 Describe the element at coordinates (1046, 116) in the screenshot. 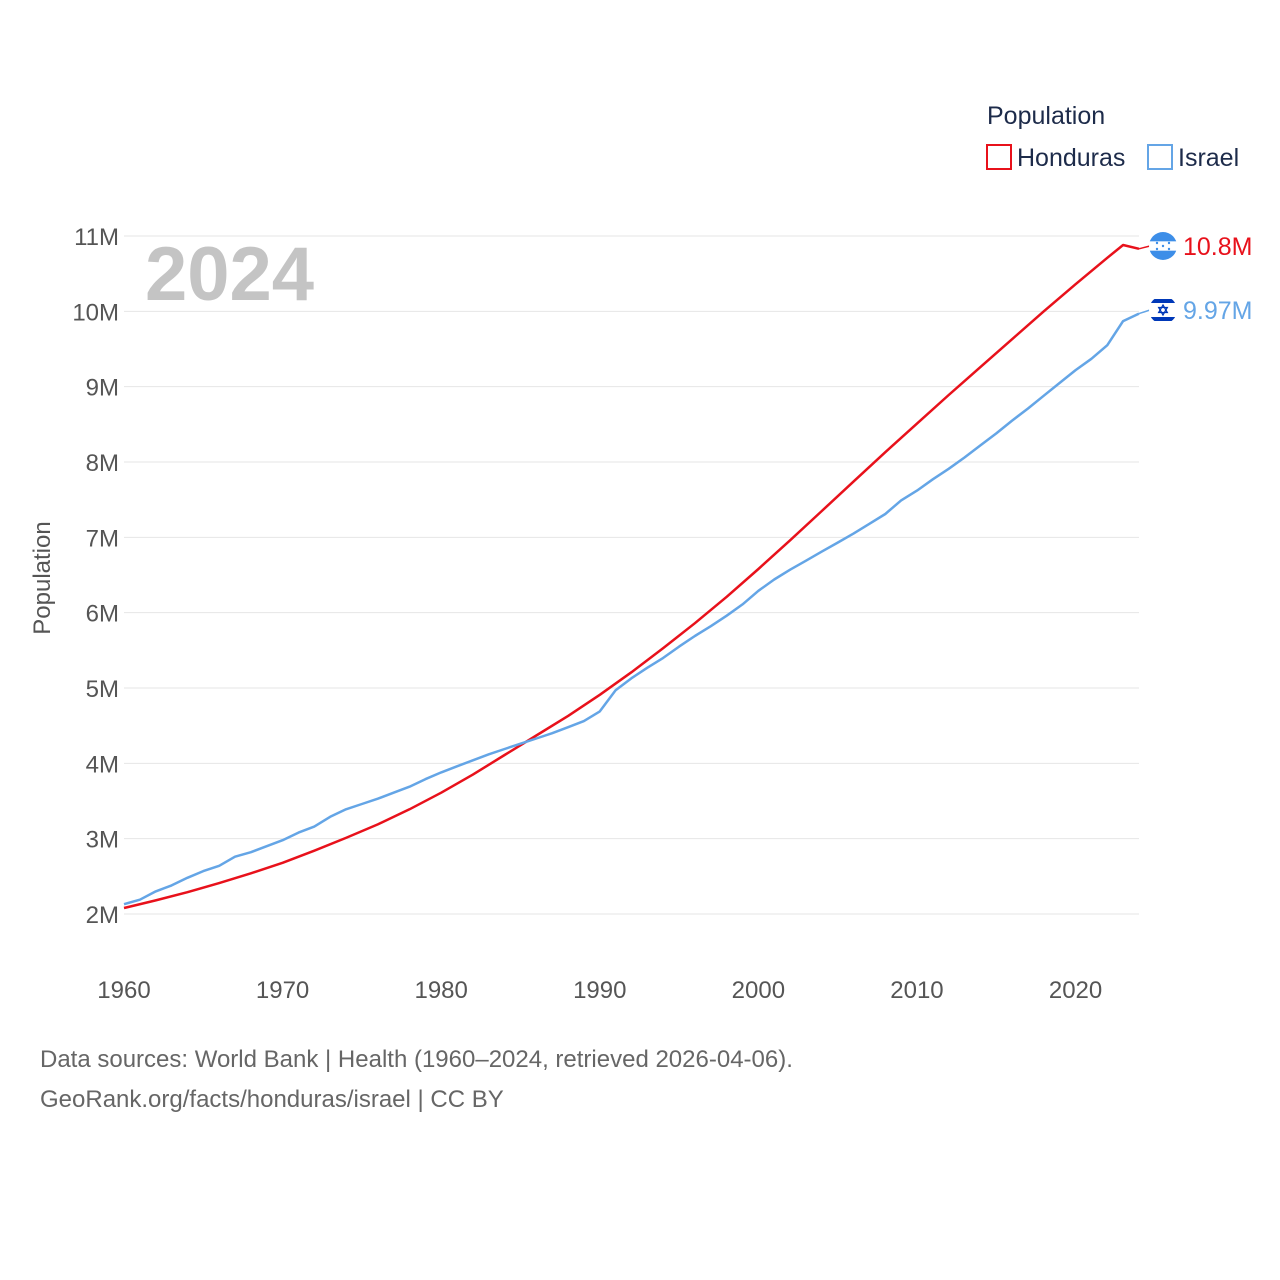

I see `legend-title: Population` at that location.